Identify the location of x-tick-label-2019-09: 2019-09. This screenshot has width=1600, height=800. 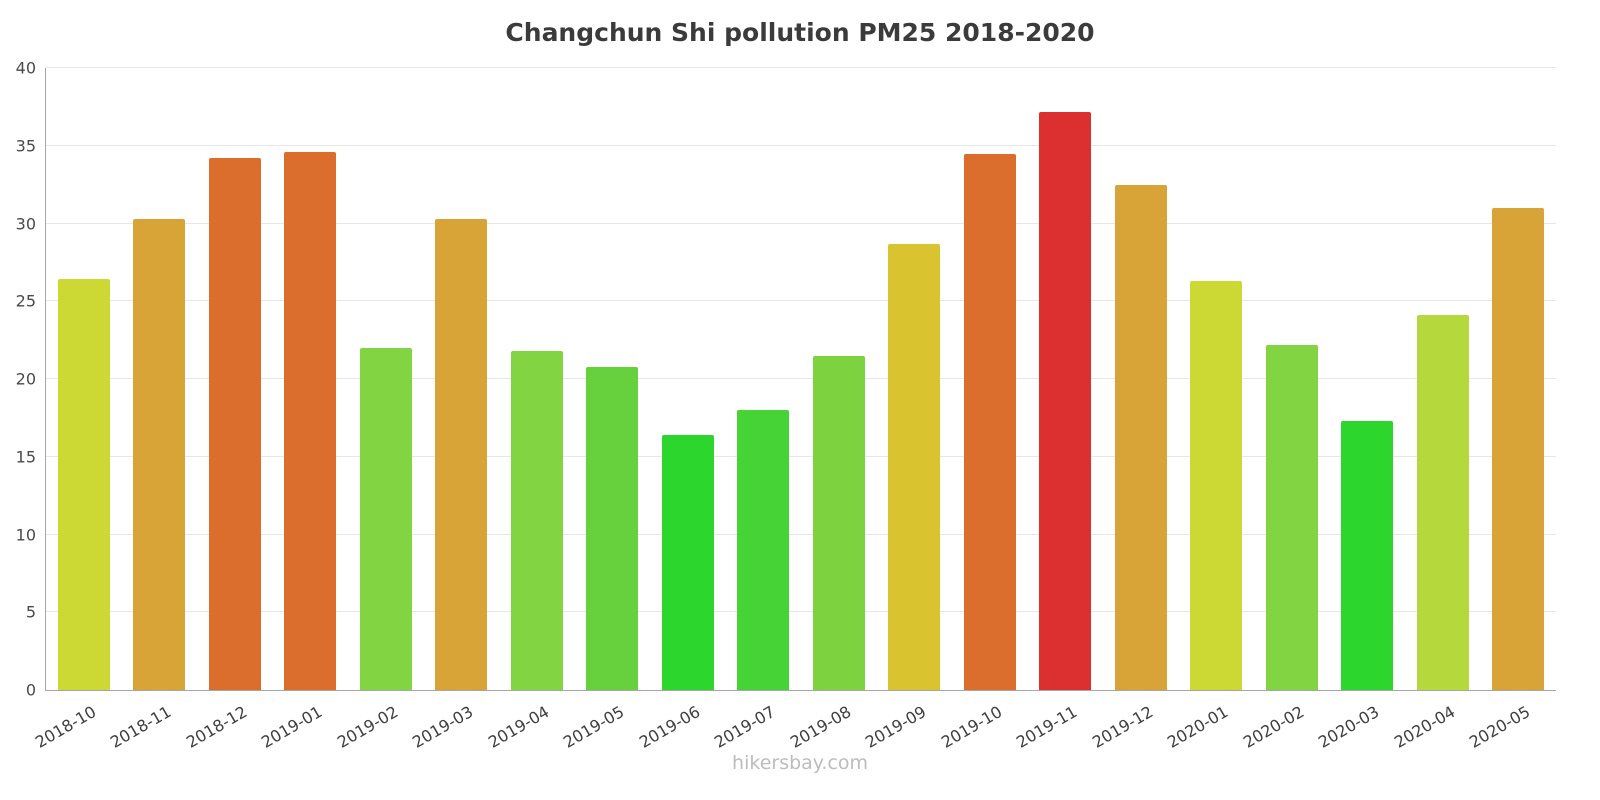
(896, 727).